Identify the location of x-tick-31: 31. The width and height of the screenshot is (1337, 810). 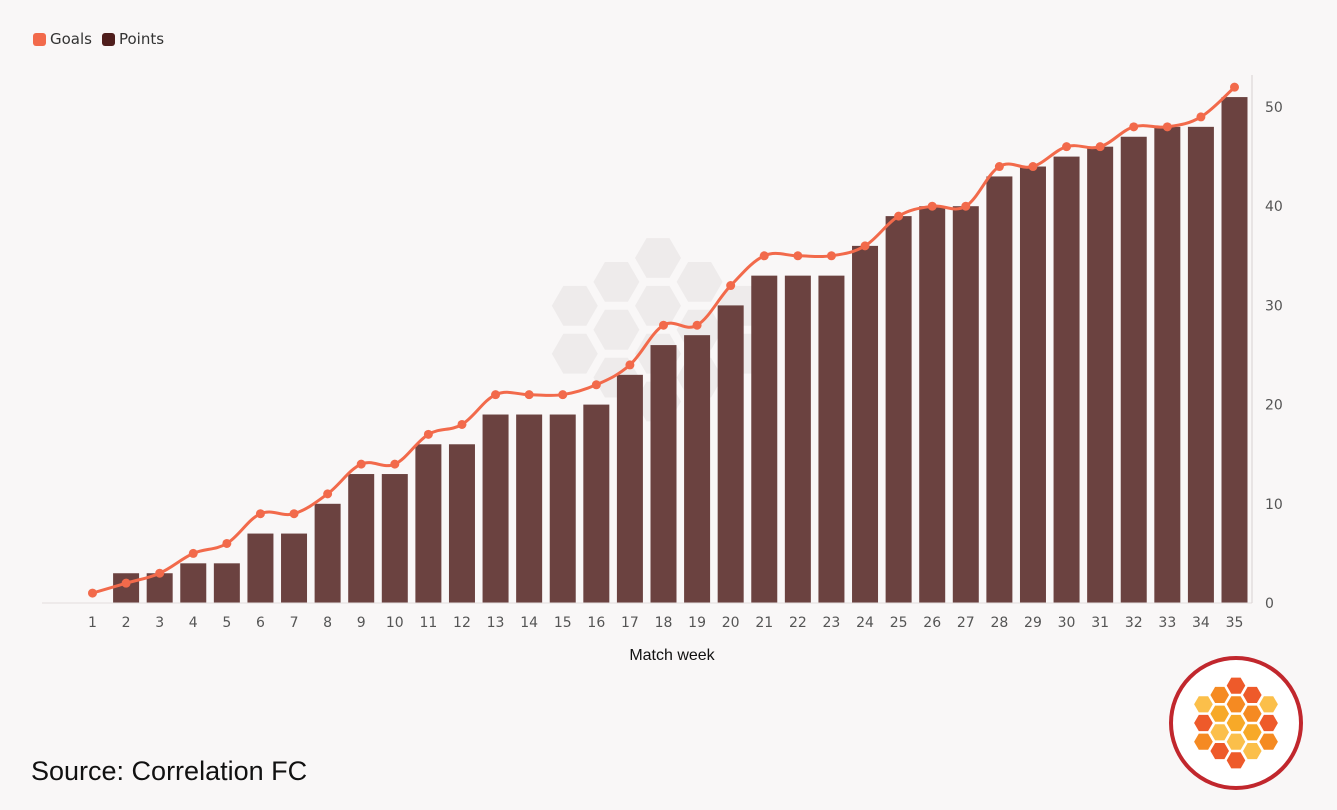
(1100, 623).